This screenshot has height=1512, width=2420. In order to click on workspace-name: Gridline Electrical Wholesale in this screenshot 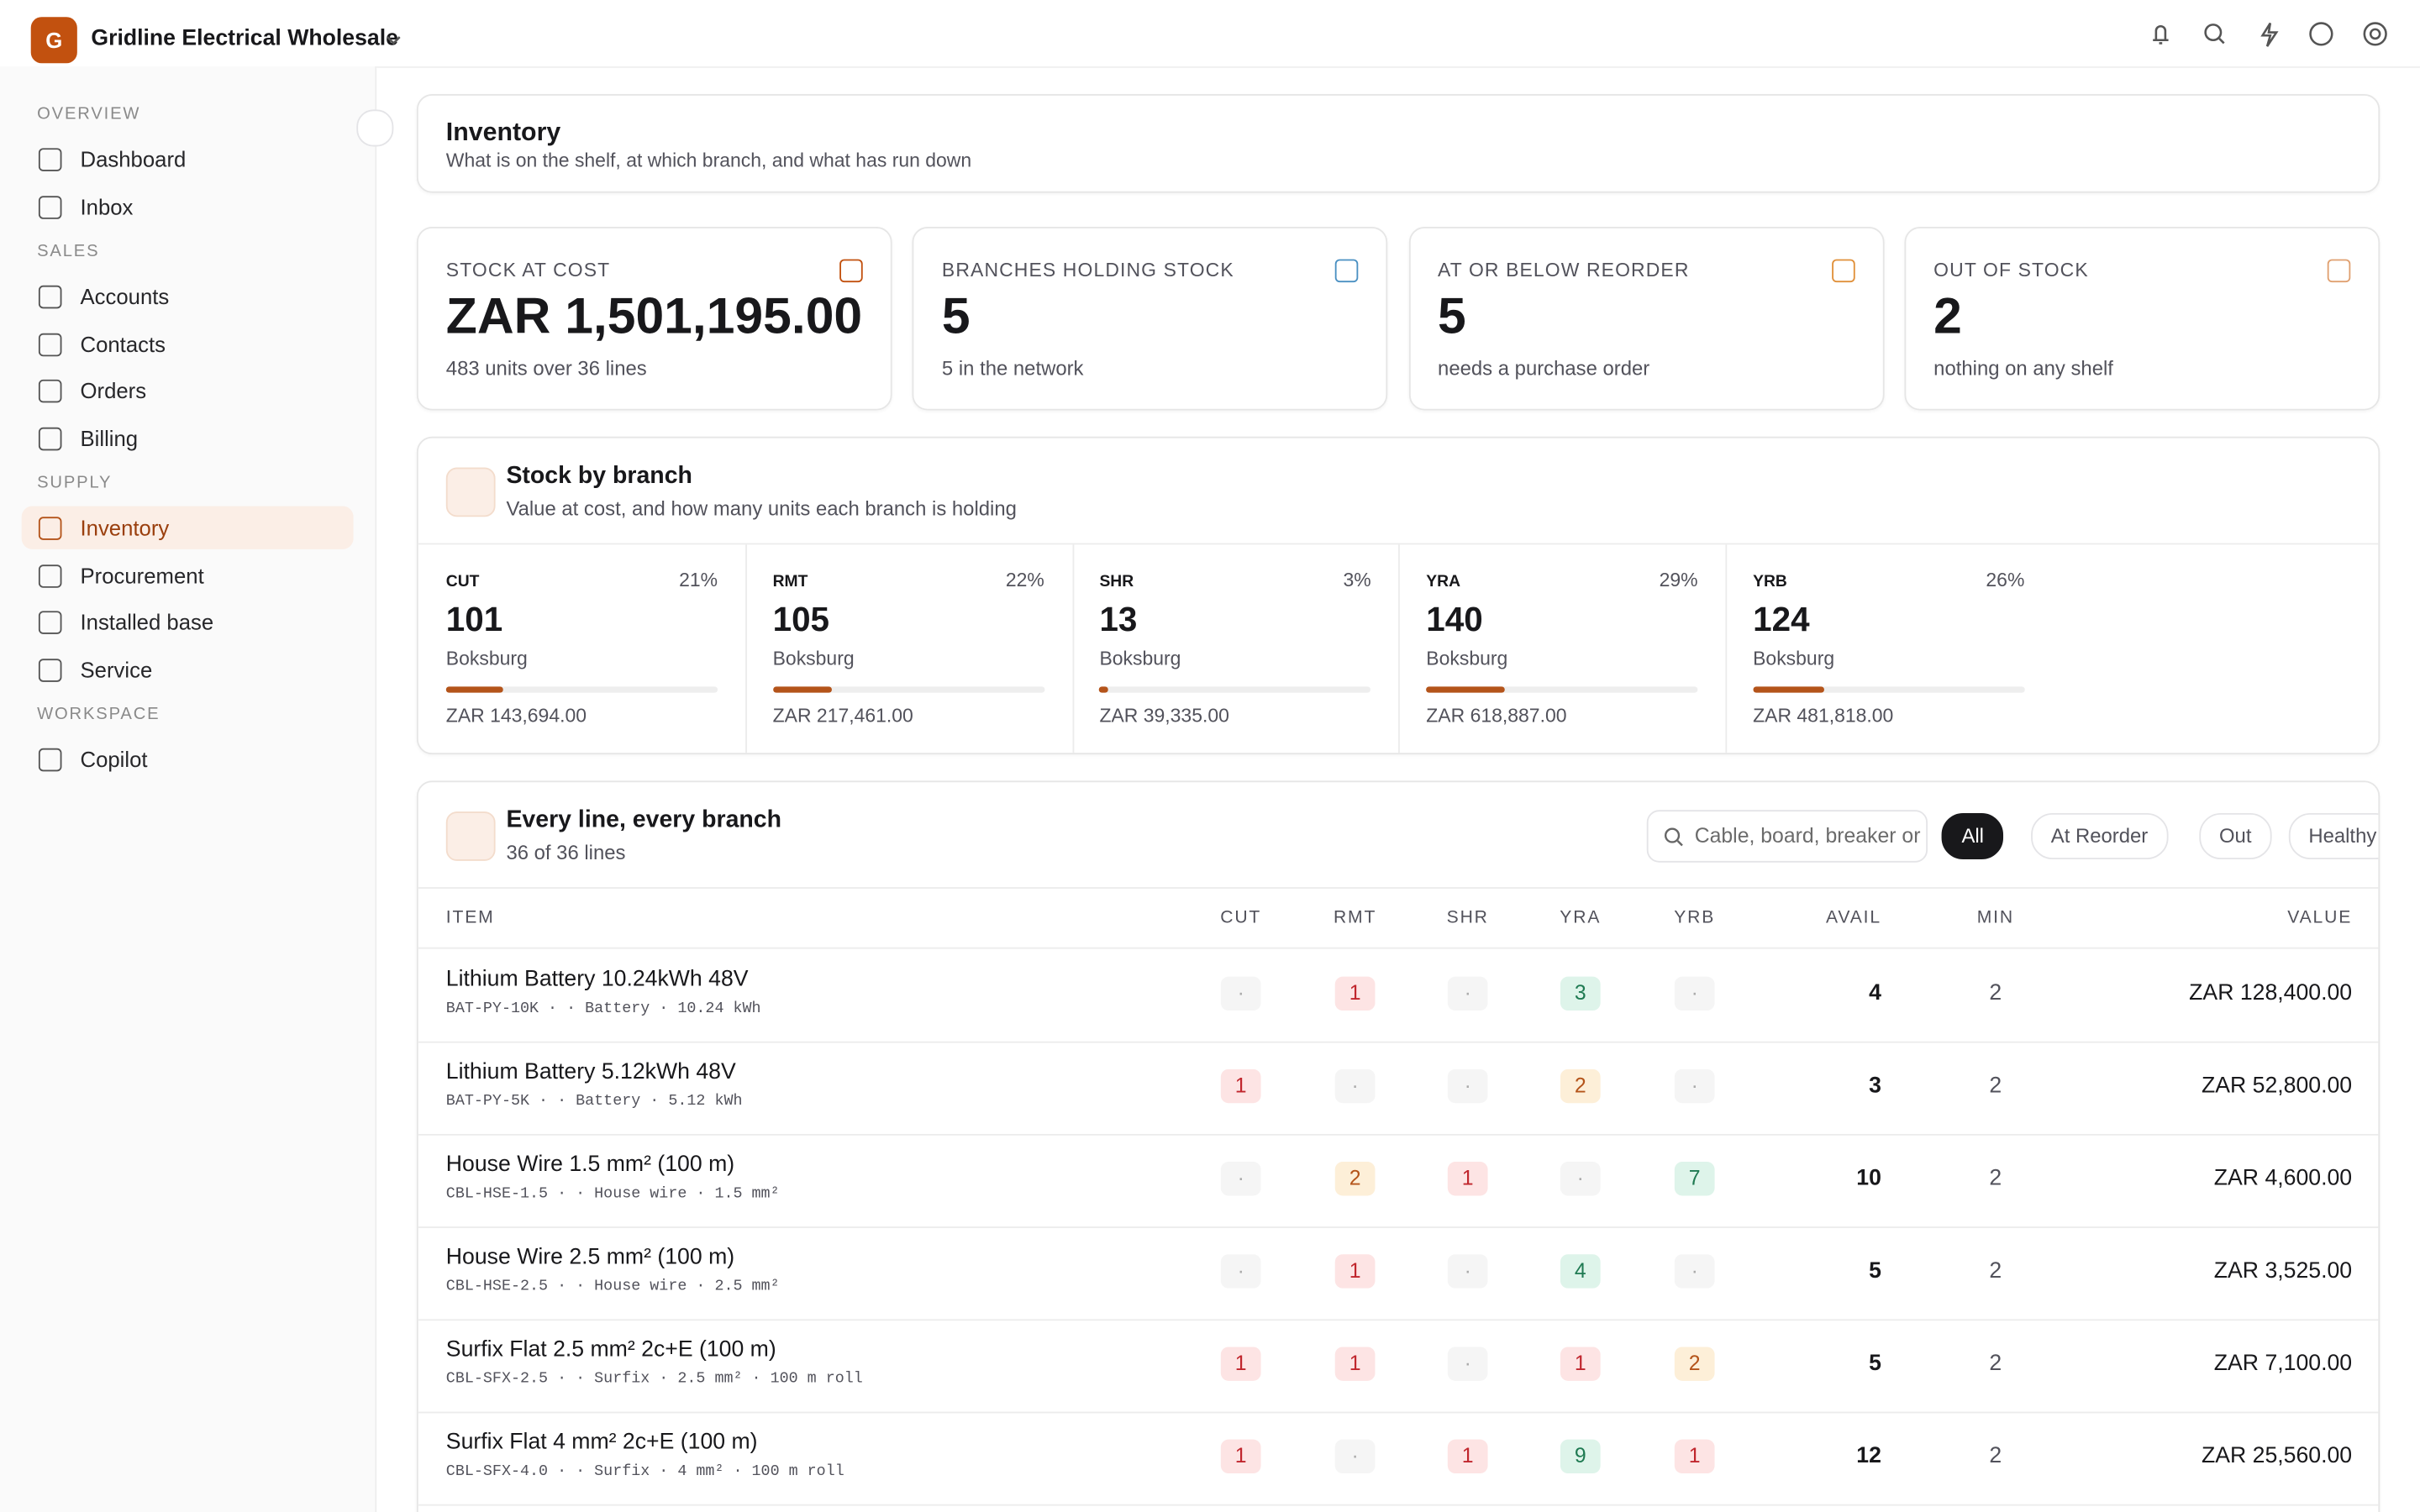, I will do `click(244, 38)`.